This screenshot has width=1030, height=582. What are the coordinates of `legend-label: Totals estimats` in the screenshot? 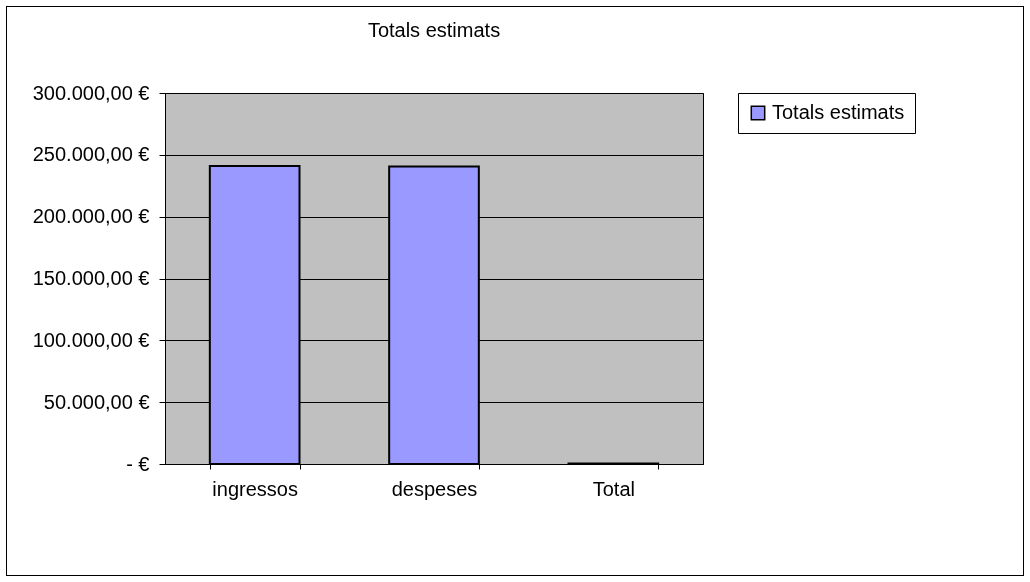 It's located at (838, 112).